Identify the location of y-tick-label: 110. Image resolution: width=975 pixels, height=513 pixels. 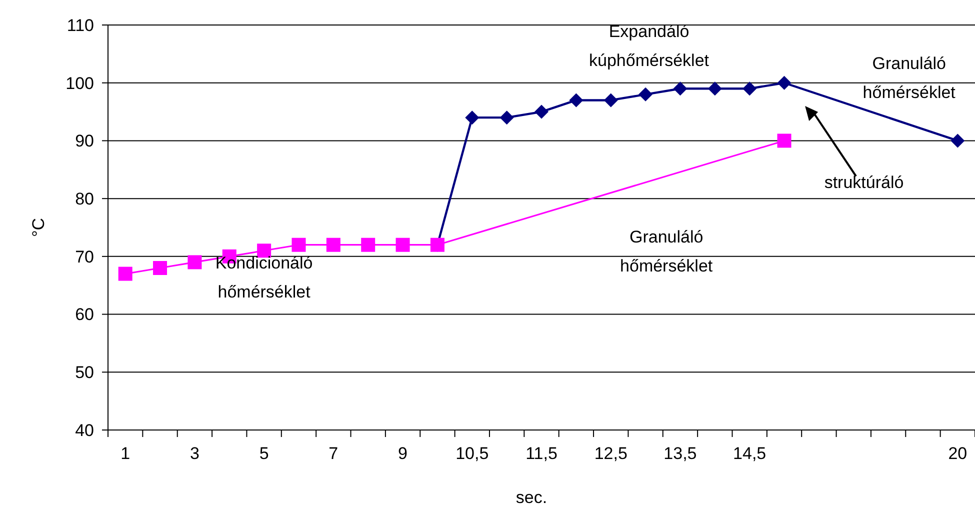
(80, 25).